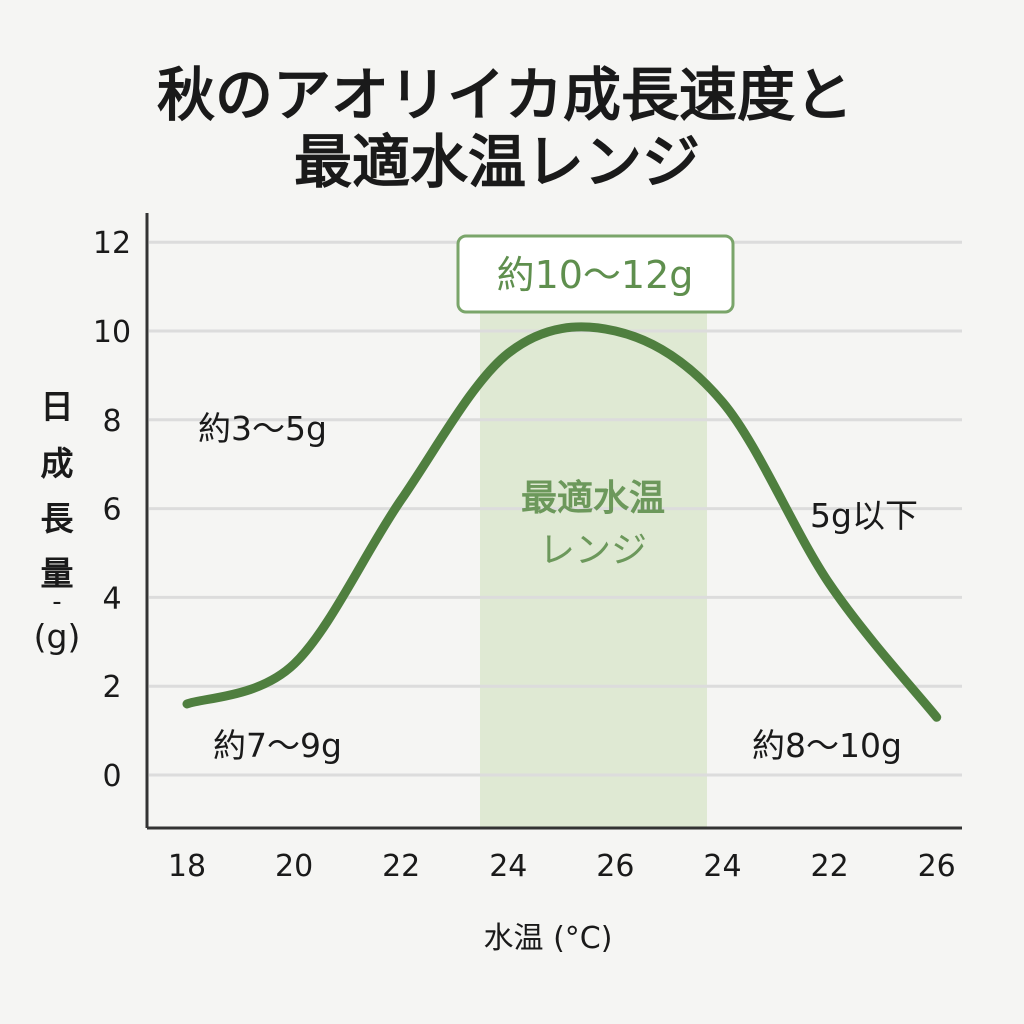 Image resolution: width=1024 pixels, height=1024 pixels. Describe the element at coordinates (112, 243) in the screenshot. I see `y-tick-label: 12` at that location.